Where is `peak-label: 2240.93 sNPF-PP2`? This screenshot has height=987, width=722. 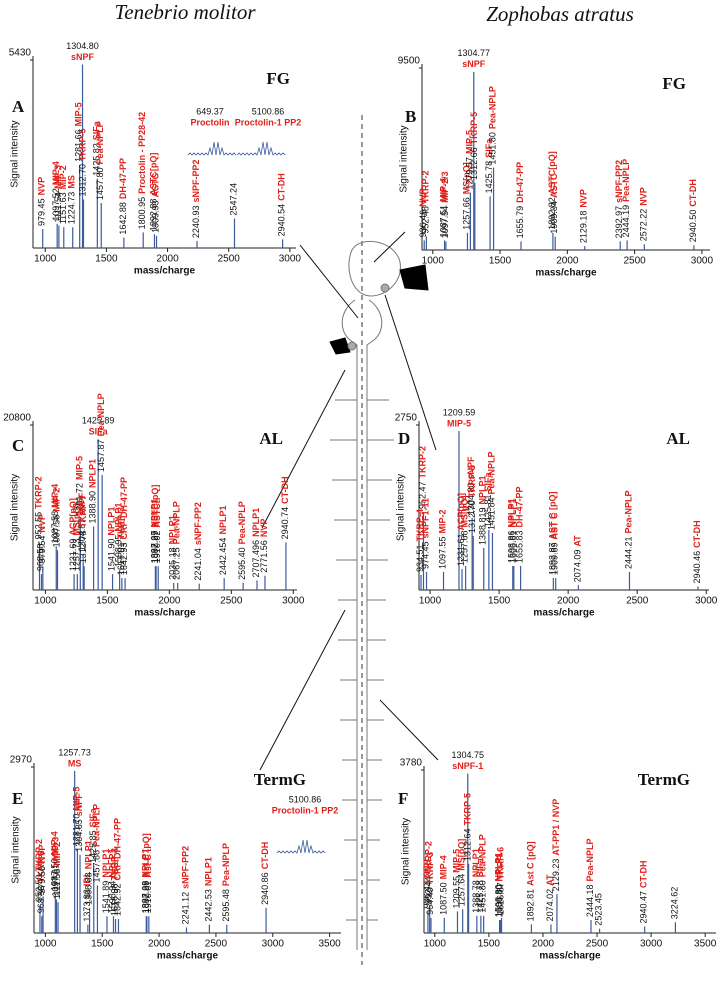
peak-label: 2240.93 sNPF-PP2 is located at coordinates (196, 199).